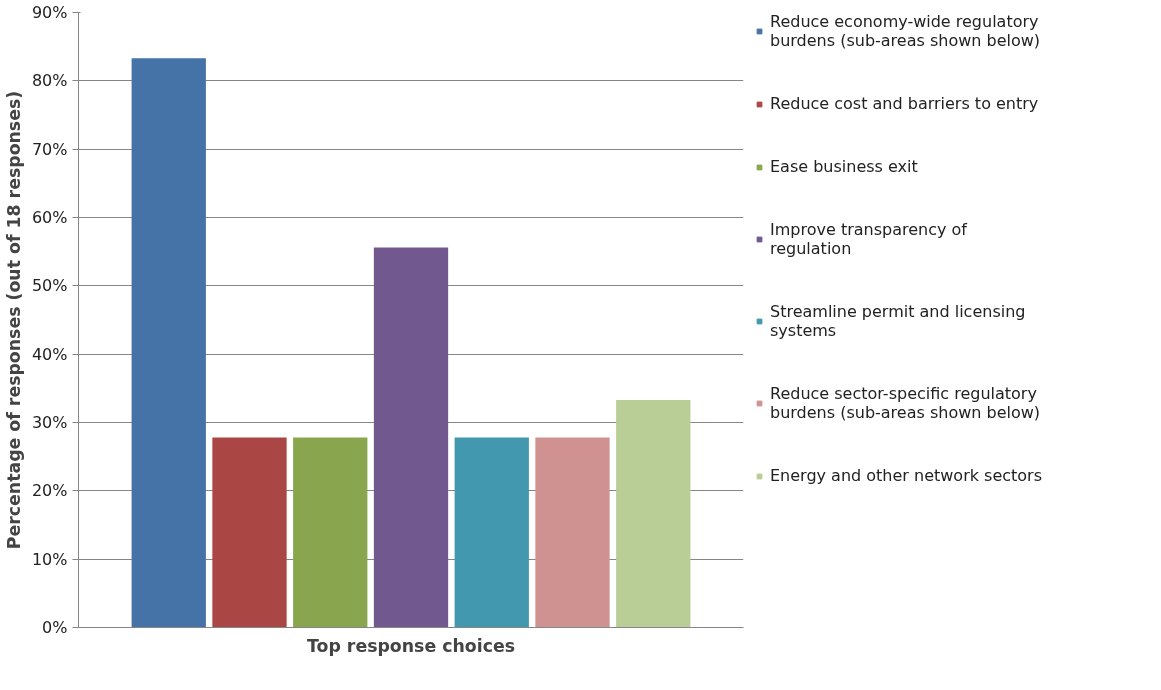 This screenshot has height=690, width=1161. Describe the element at coordinates (49, 217) in the screenshot. I see `y-tick-label: 60%` at that location.